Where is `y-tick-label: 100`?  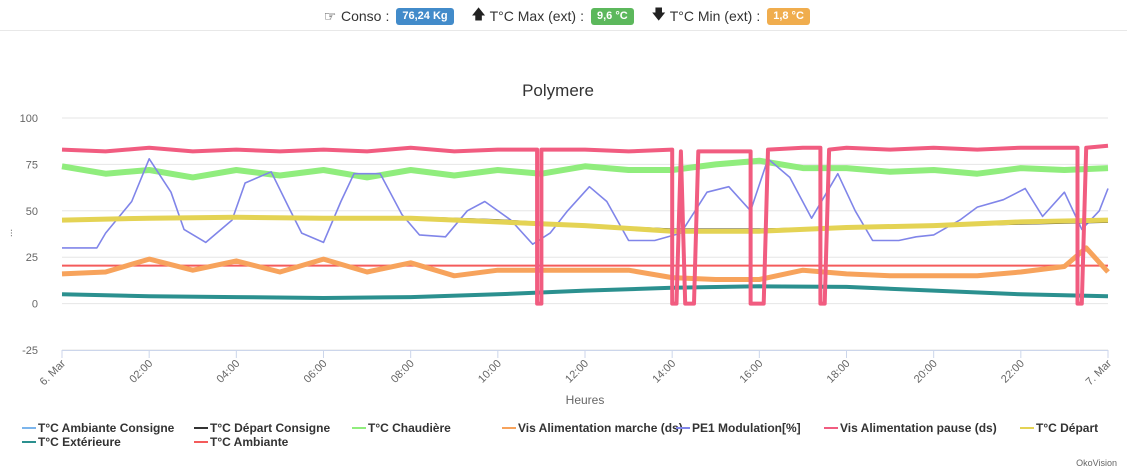
y-tick-label: 100 is located at coordinates (29, 119).